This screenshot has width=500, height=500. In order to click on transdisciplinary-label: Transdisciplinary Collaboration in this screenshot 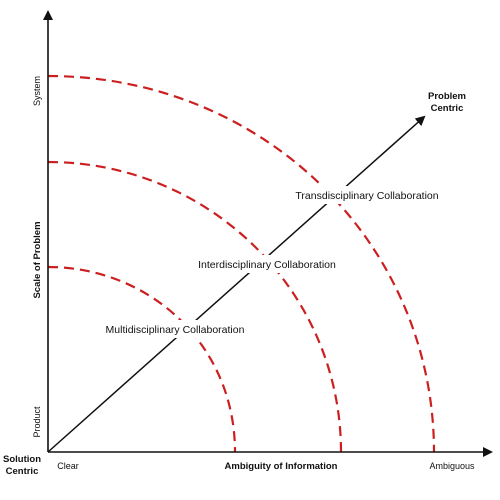, I will do `click(366, 196)`.